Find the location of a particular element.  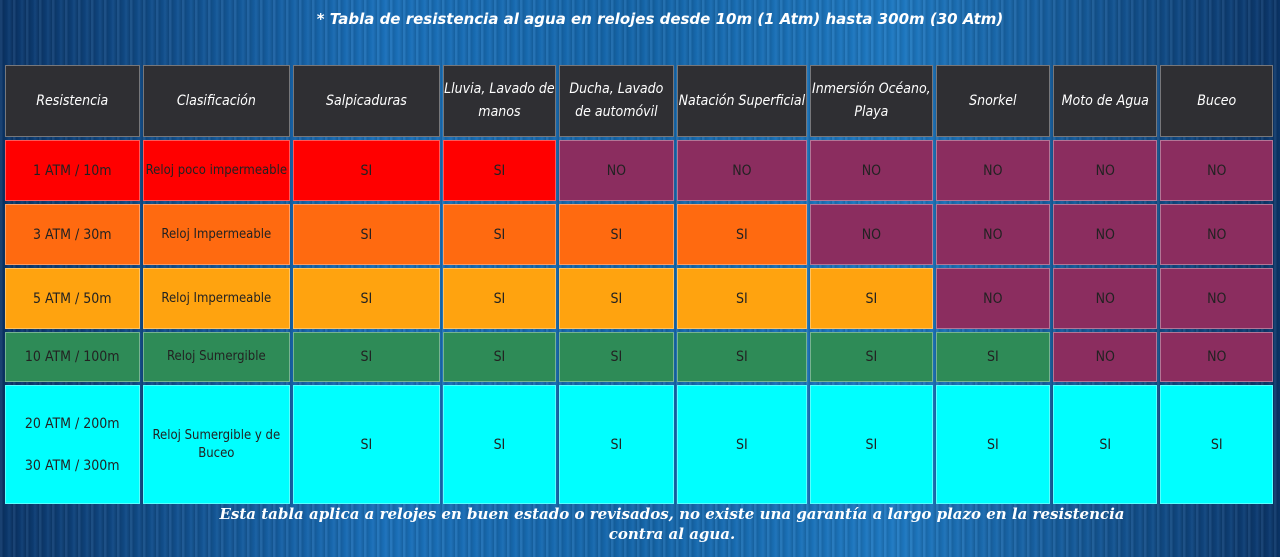

col-header-salpicaduras: Salpicaduras is located at coordinates (366, 101).